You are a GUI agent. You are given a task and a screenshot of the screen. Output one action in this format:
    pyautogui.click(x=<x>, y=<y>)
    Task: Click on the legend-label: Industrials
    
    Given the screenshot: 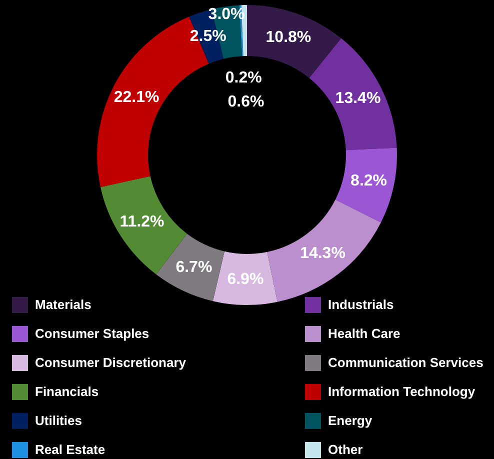 What is the action you would take?
    pyautogui.click(x=361, y=304)
    